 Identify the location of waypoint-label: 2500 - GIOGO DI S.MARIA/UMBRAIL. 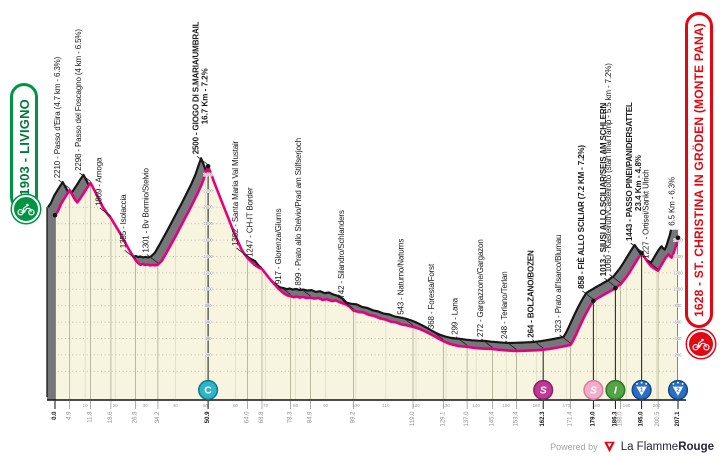
(196, 87).